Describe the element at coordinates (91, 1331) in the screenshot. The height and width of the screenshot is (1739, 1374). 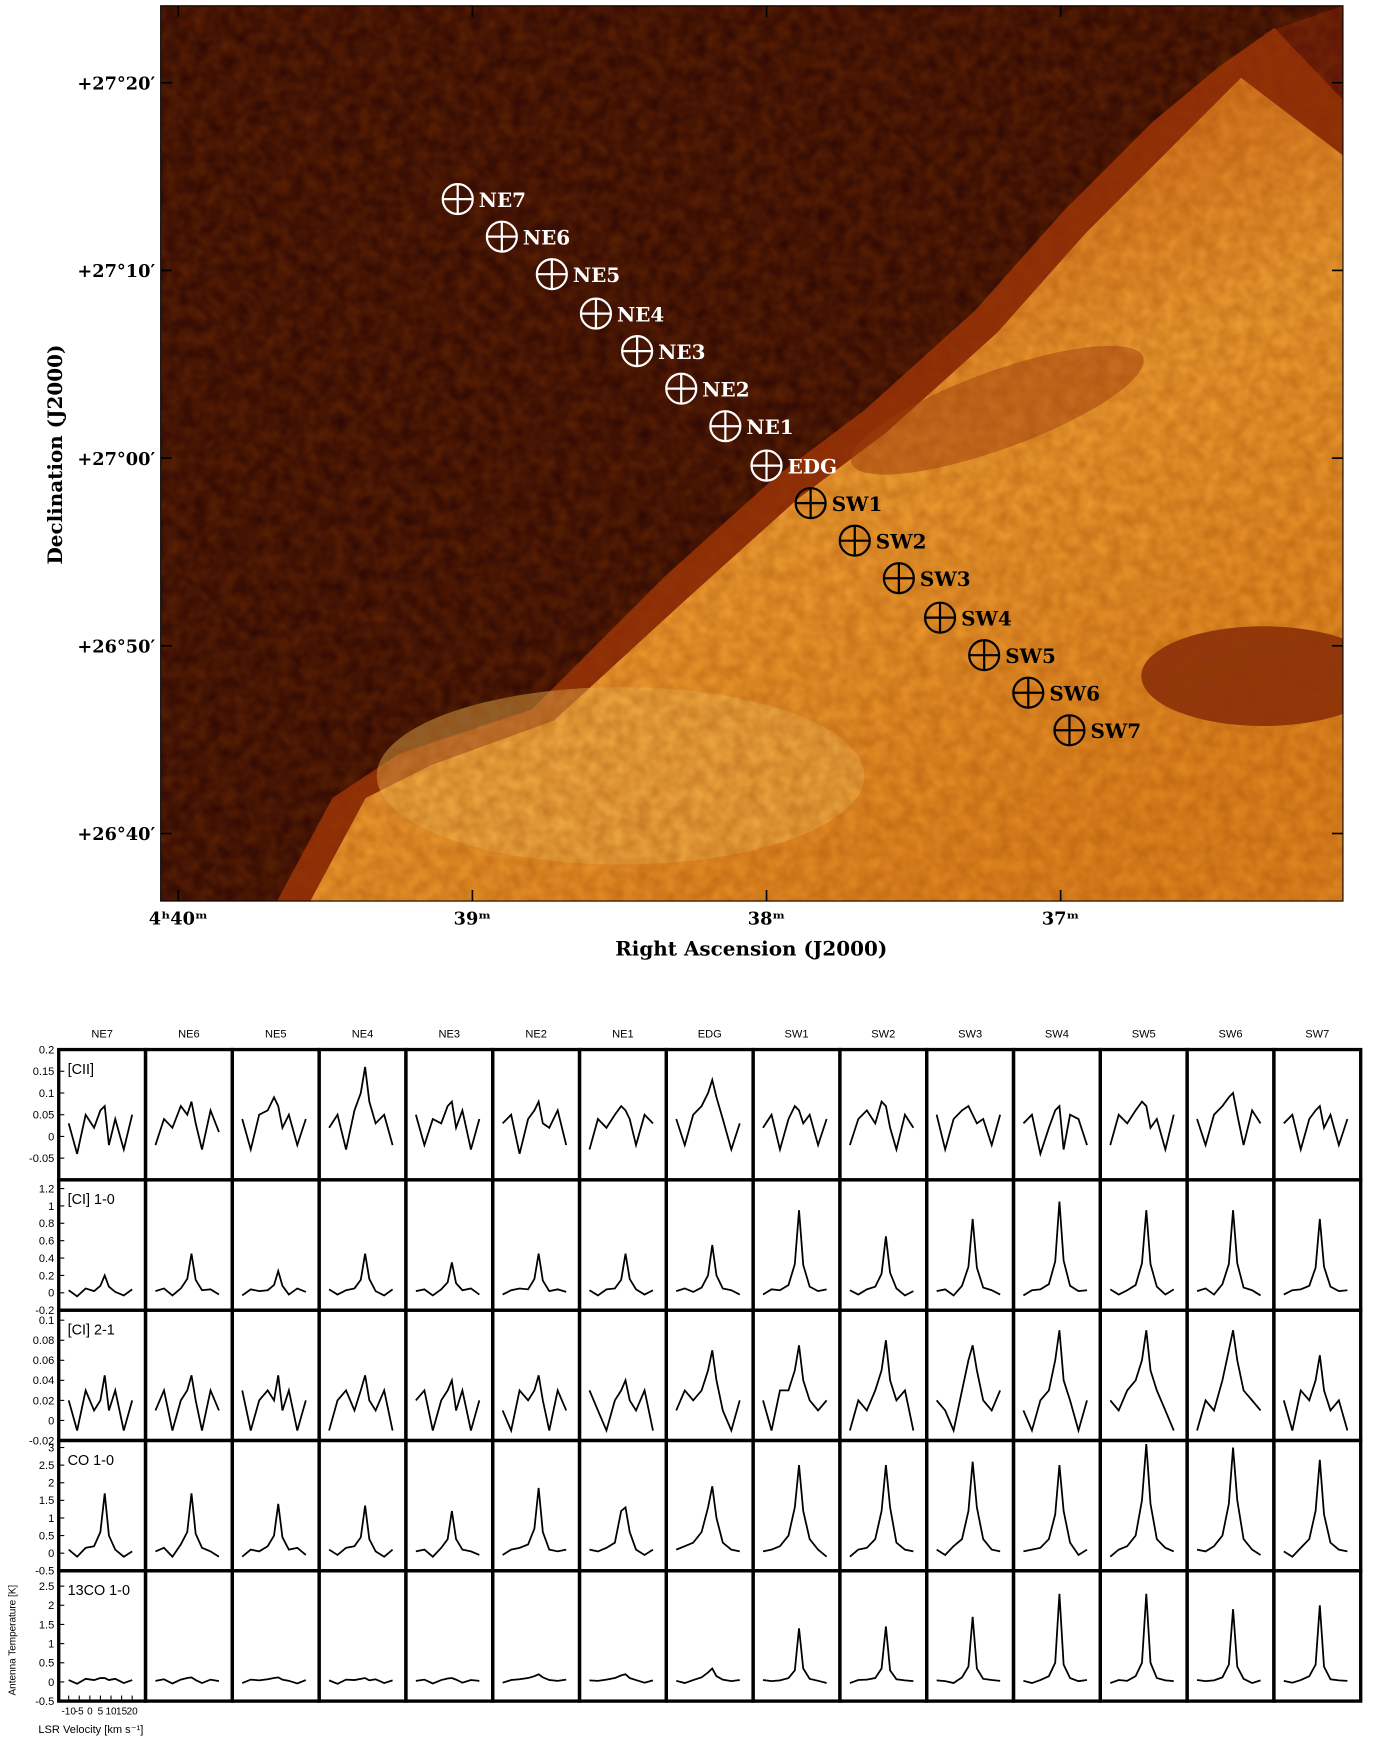
I see `row-label: [CI] 2-1` at that location.